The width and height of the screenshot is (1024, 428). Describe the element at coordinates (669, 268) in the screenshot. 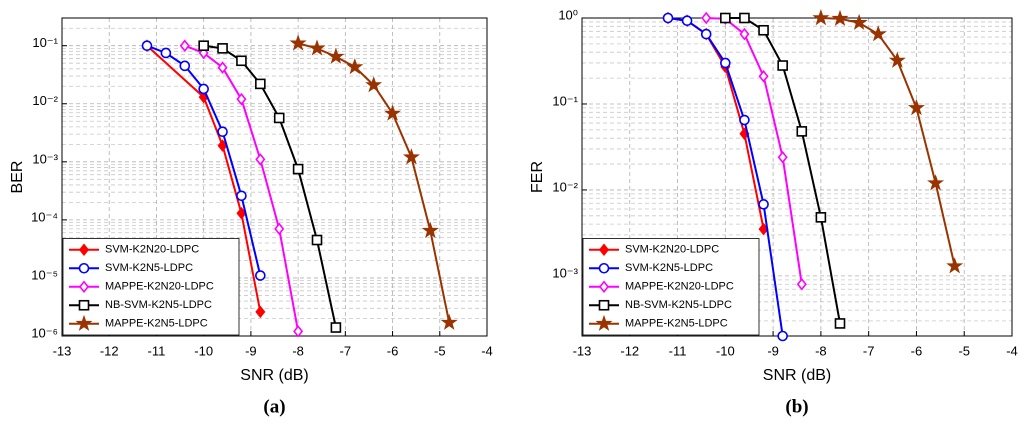

I see `legend-label: SVM-K2N5-LDPC` at that location.